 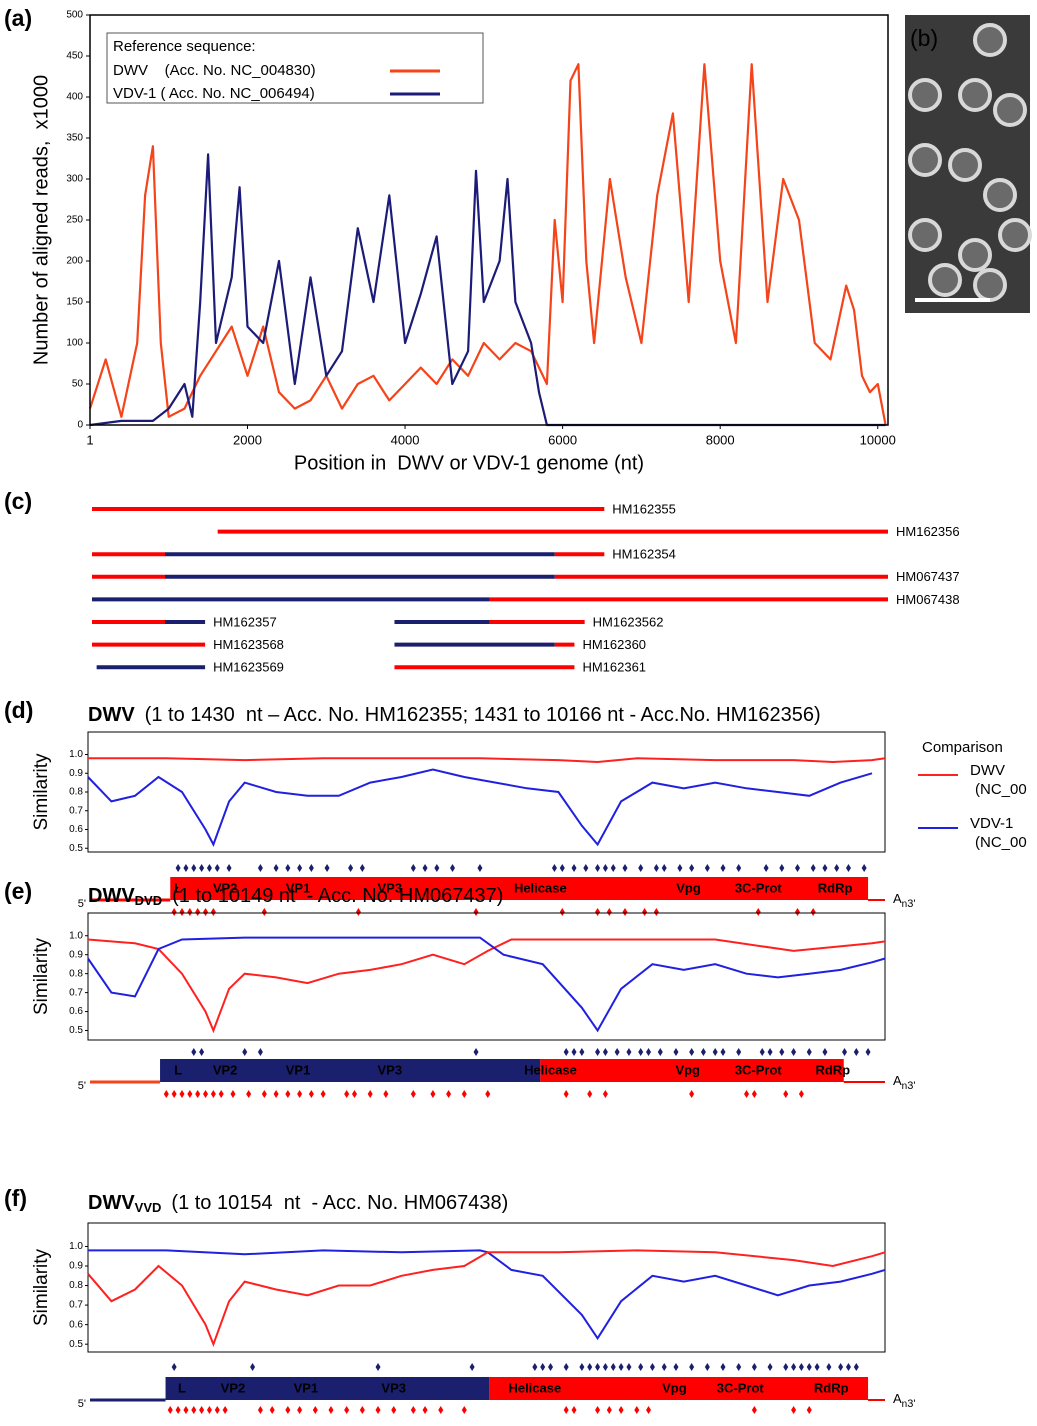 I want to click on x-tick-label: 2000, so click(x=247, y=439).